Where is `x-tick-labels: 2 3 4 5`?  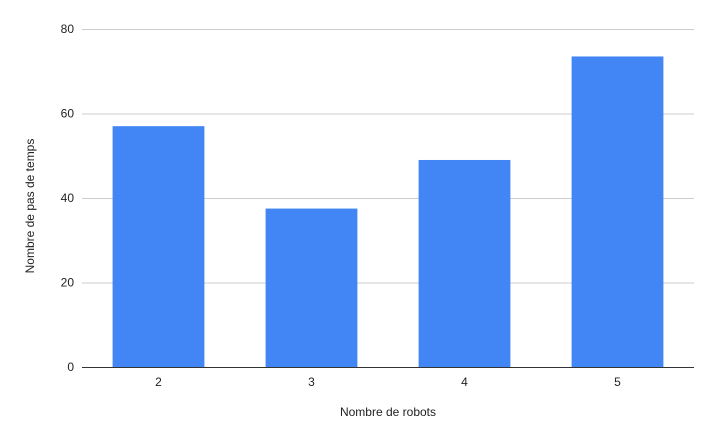 x-tick-labels: 2 3 4 5 is located at coordinates (388, 382).